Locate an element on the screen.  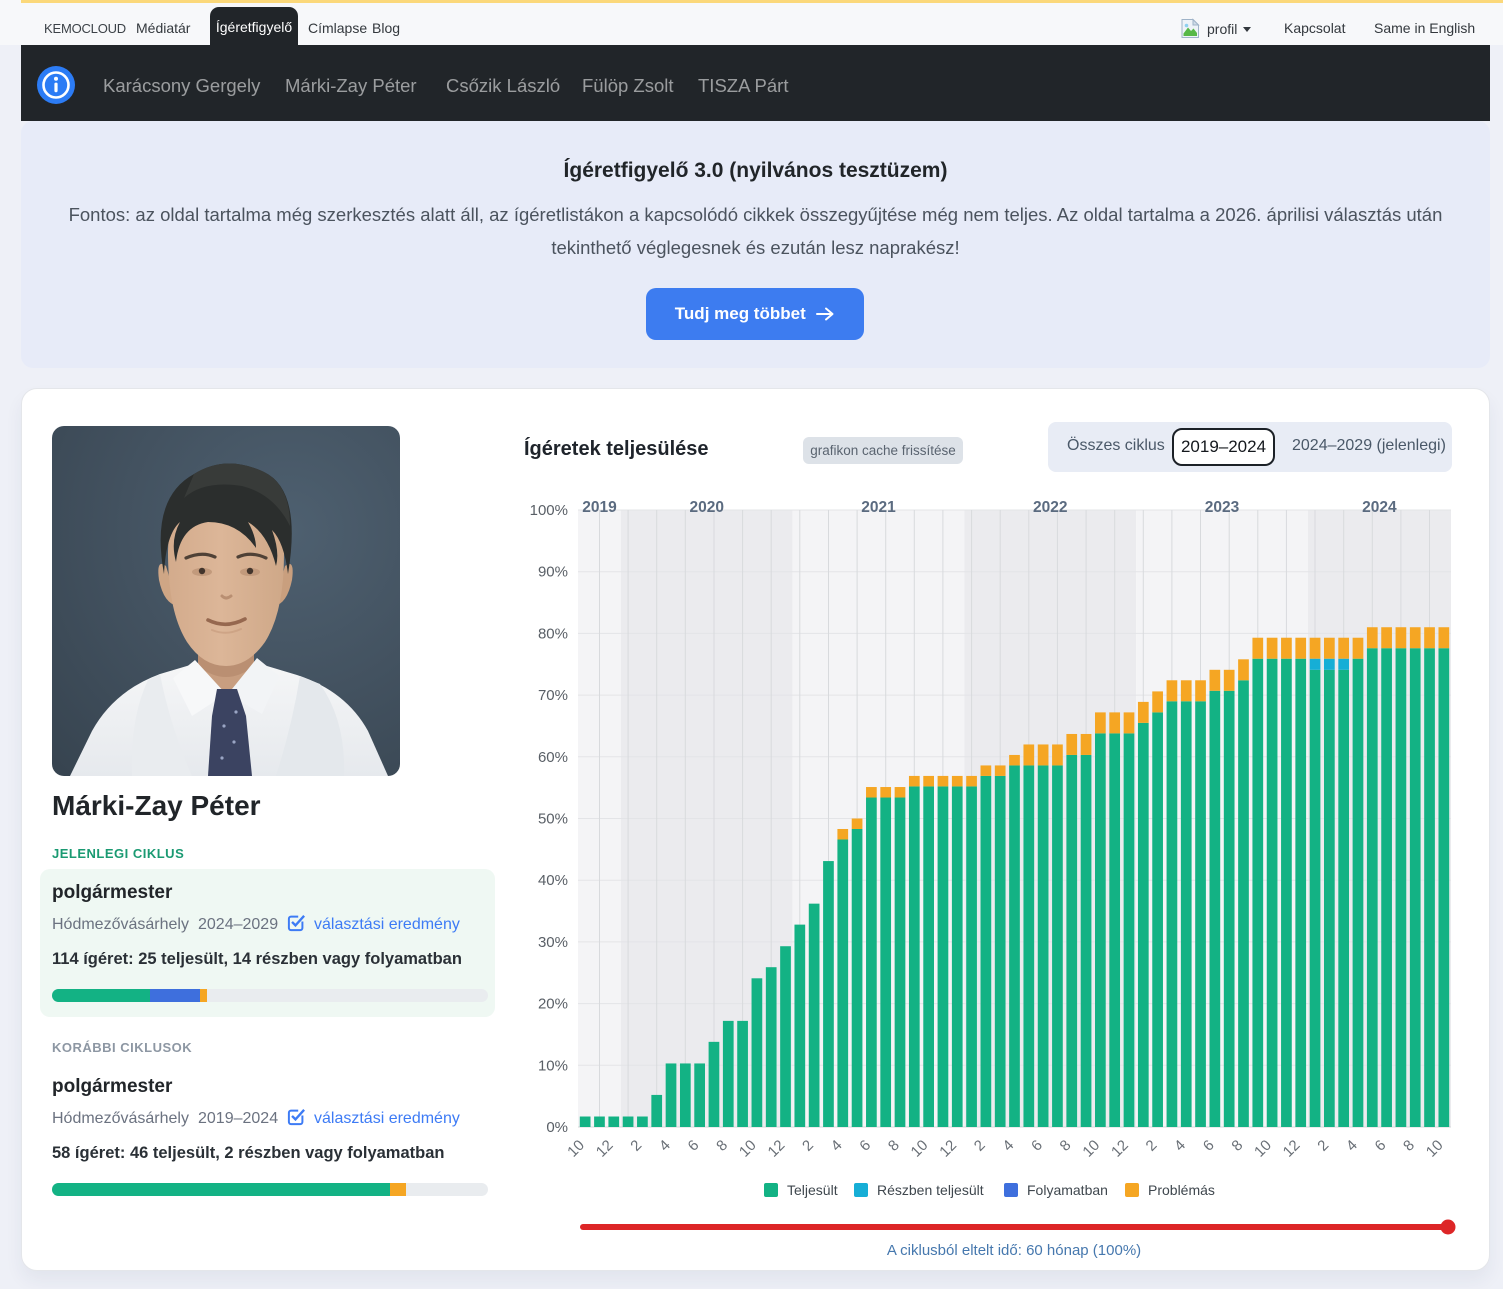
svg-text:A ciklusból eltelt idő: 60 hón: A ciklusból eltelt idő: 60 hónap (100%) is located at coordinates (1014, 1250).